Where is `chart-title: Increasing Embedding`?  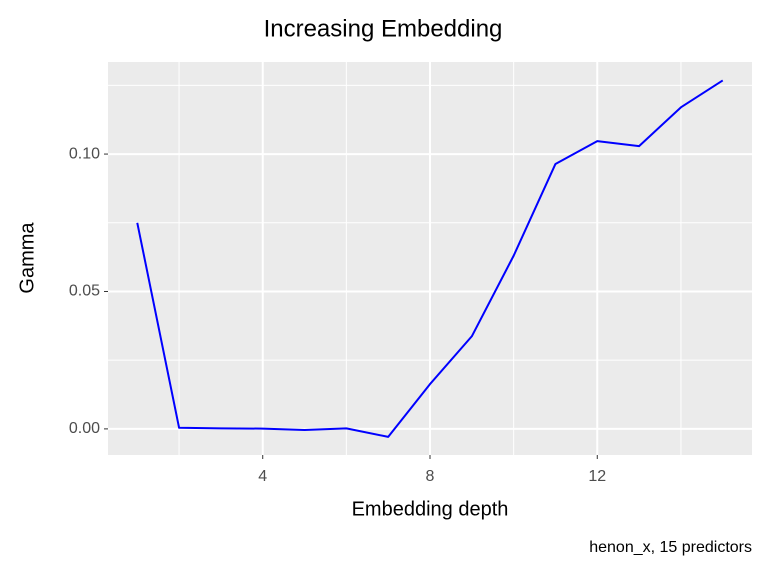 chart-title: Increasing Embedding is located at coordinates (383, 28).